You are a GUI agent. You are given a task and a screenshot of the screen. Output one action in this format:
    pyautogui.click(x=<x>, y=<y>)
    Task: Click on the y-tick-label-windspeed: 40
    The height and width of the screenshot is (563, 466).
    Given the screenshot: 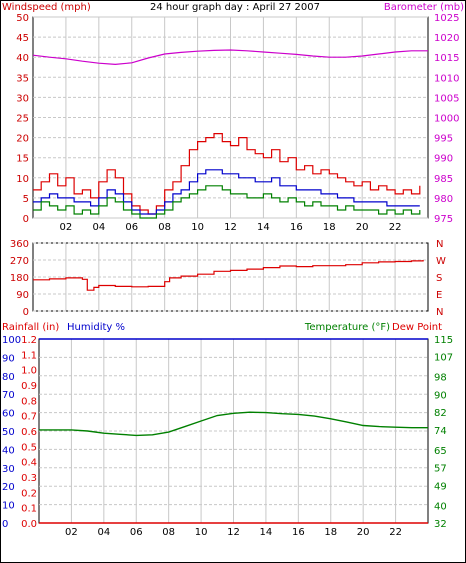 What is the action you would take?
    pyautogui.click(x=22, y=58)
    